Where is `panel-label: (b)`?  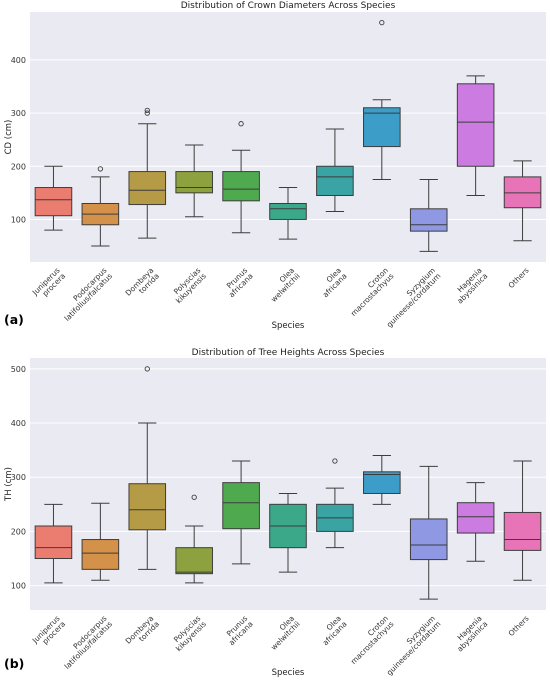 panel-label: (b) is located at coordinates (14, 663).